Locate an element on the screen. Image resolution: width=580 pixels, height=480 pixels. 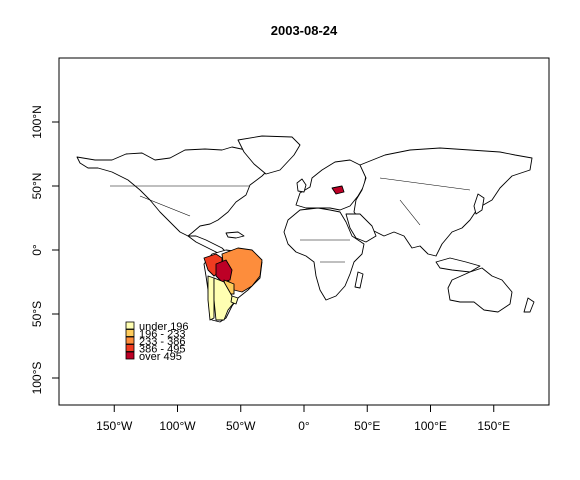
x-tick-label: 50°W is located at coordinates (241, 426).